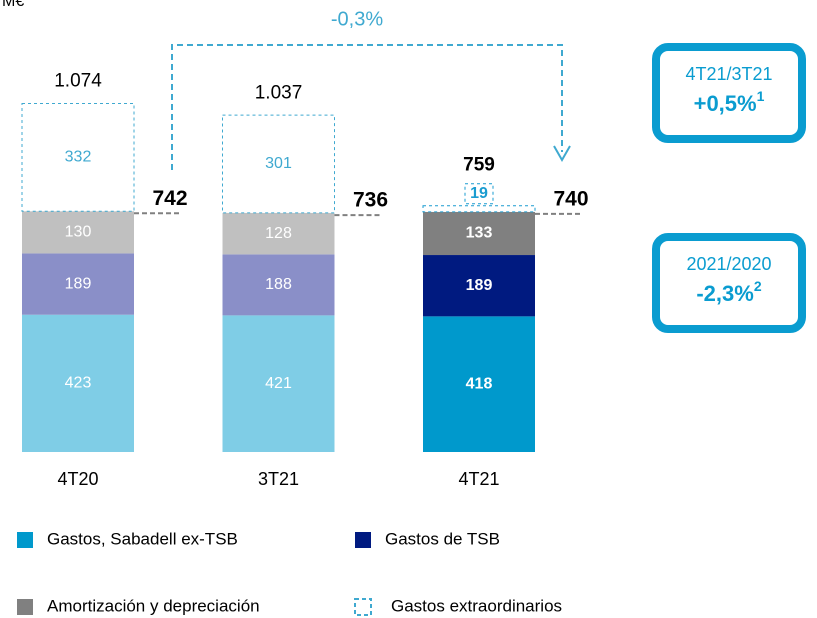  What do you see at coordinates (142, 538) in the screenshot?
I see `legend-label: Gastos, Sabadell ex-TSB` at bounding box center [142, 538].